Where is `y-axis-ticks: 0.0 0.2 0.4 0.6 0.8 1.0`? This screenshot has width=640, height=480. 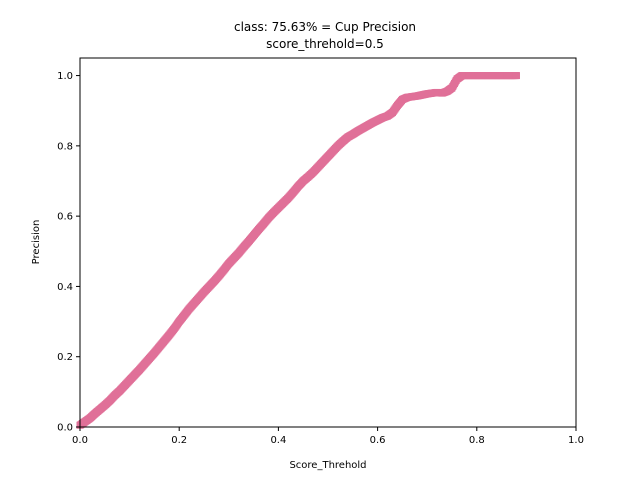 y-axis-ticks: 0.0 0.2 0.4 0.6 0.8 1.0 is located at coordinates (68, 252).